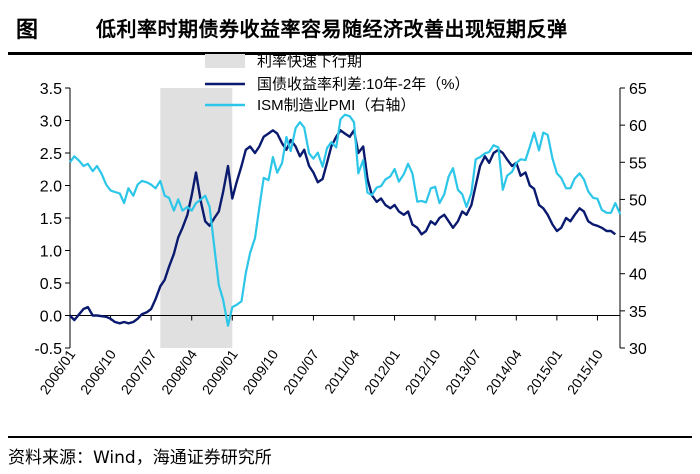 This screenshot has height=474, width=700. Describe the element at coordinates (638, 349) in the screenshot. I see `right-tick-label: 30` at that location.